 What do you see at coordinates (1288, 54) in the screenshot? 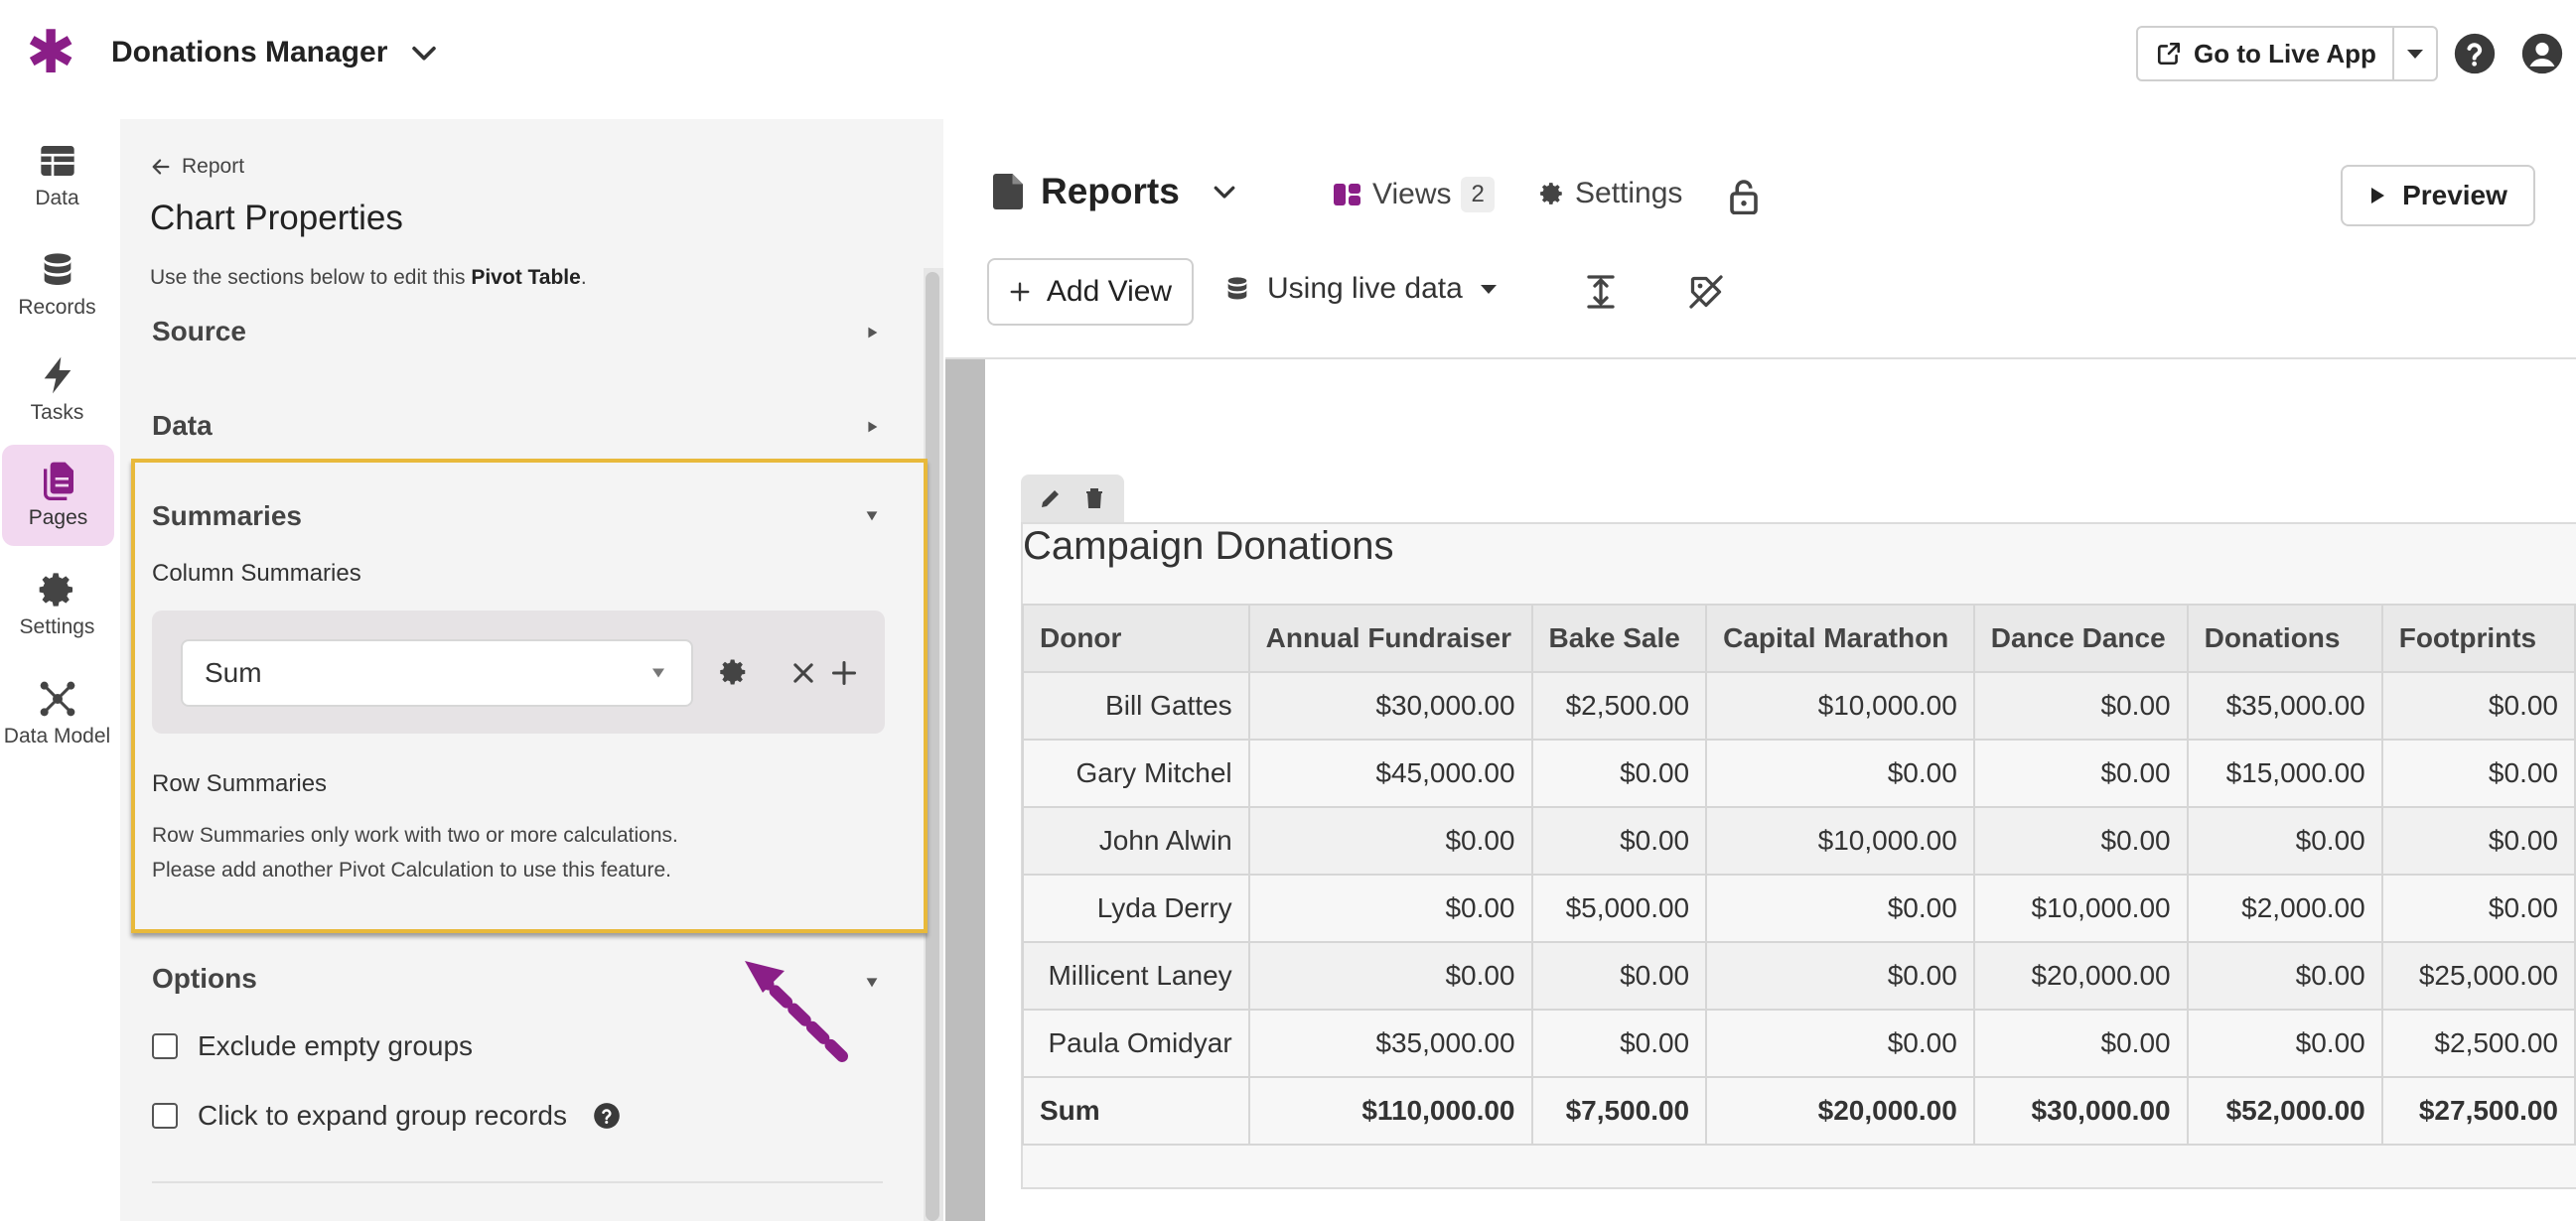
I see `top-bar: ✱ Donations Manager Go to Live App` at bounding box center [1288, 54].